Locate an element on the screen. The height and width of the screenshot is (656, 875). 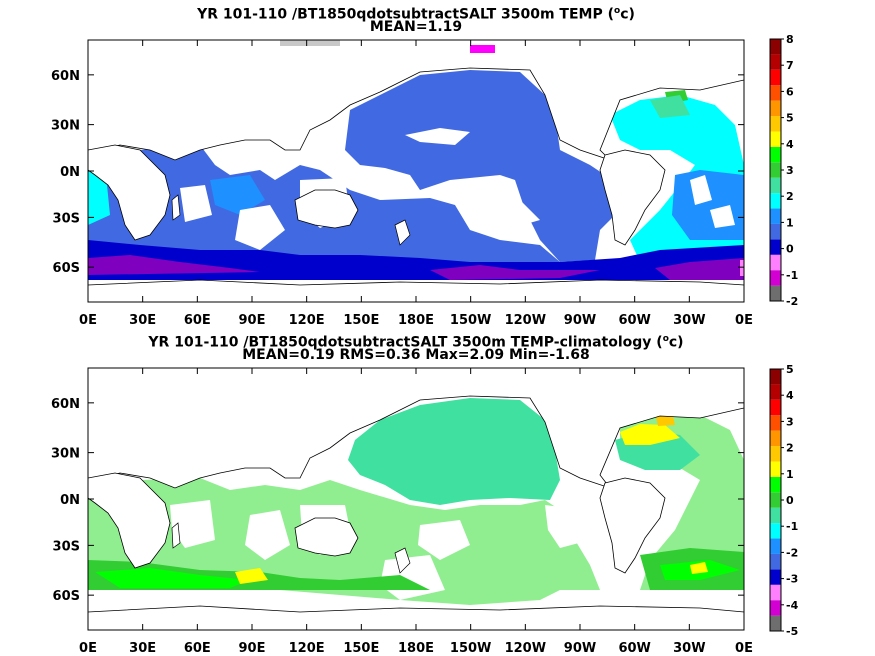
bottom-colorbar: 5 4 3 2 1 0 -1 -2 -3 -4 -5 is located at coordinates (784, 500).